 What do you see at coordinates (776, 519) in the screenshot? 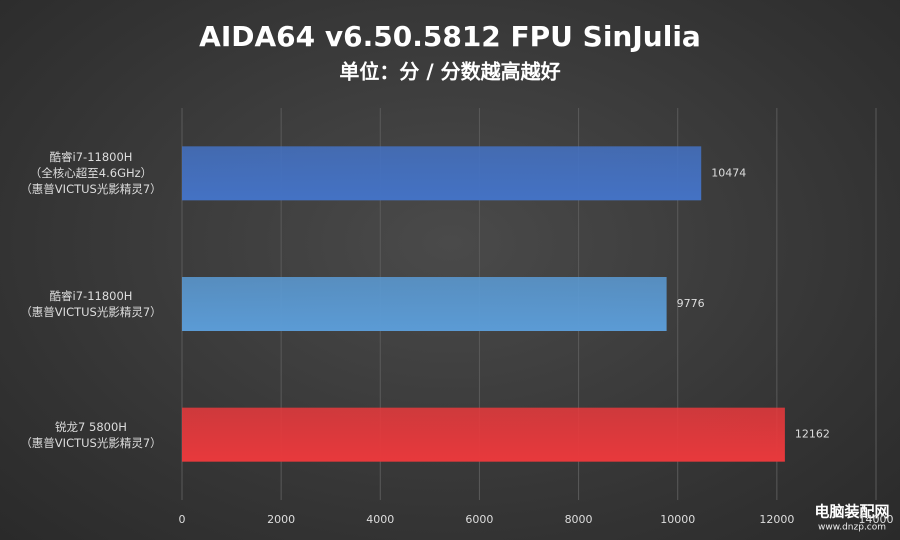
I see `x-tick-label: 12000` at bounding box center [776, 519].